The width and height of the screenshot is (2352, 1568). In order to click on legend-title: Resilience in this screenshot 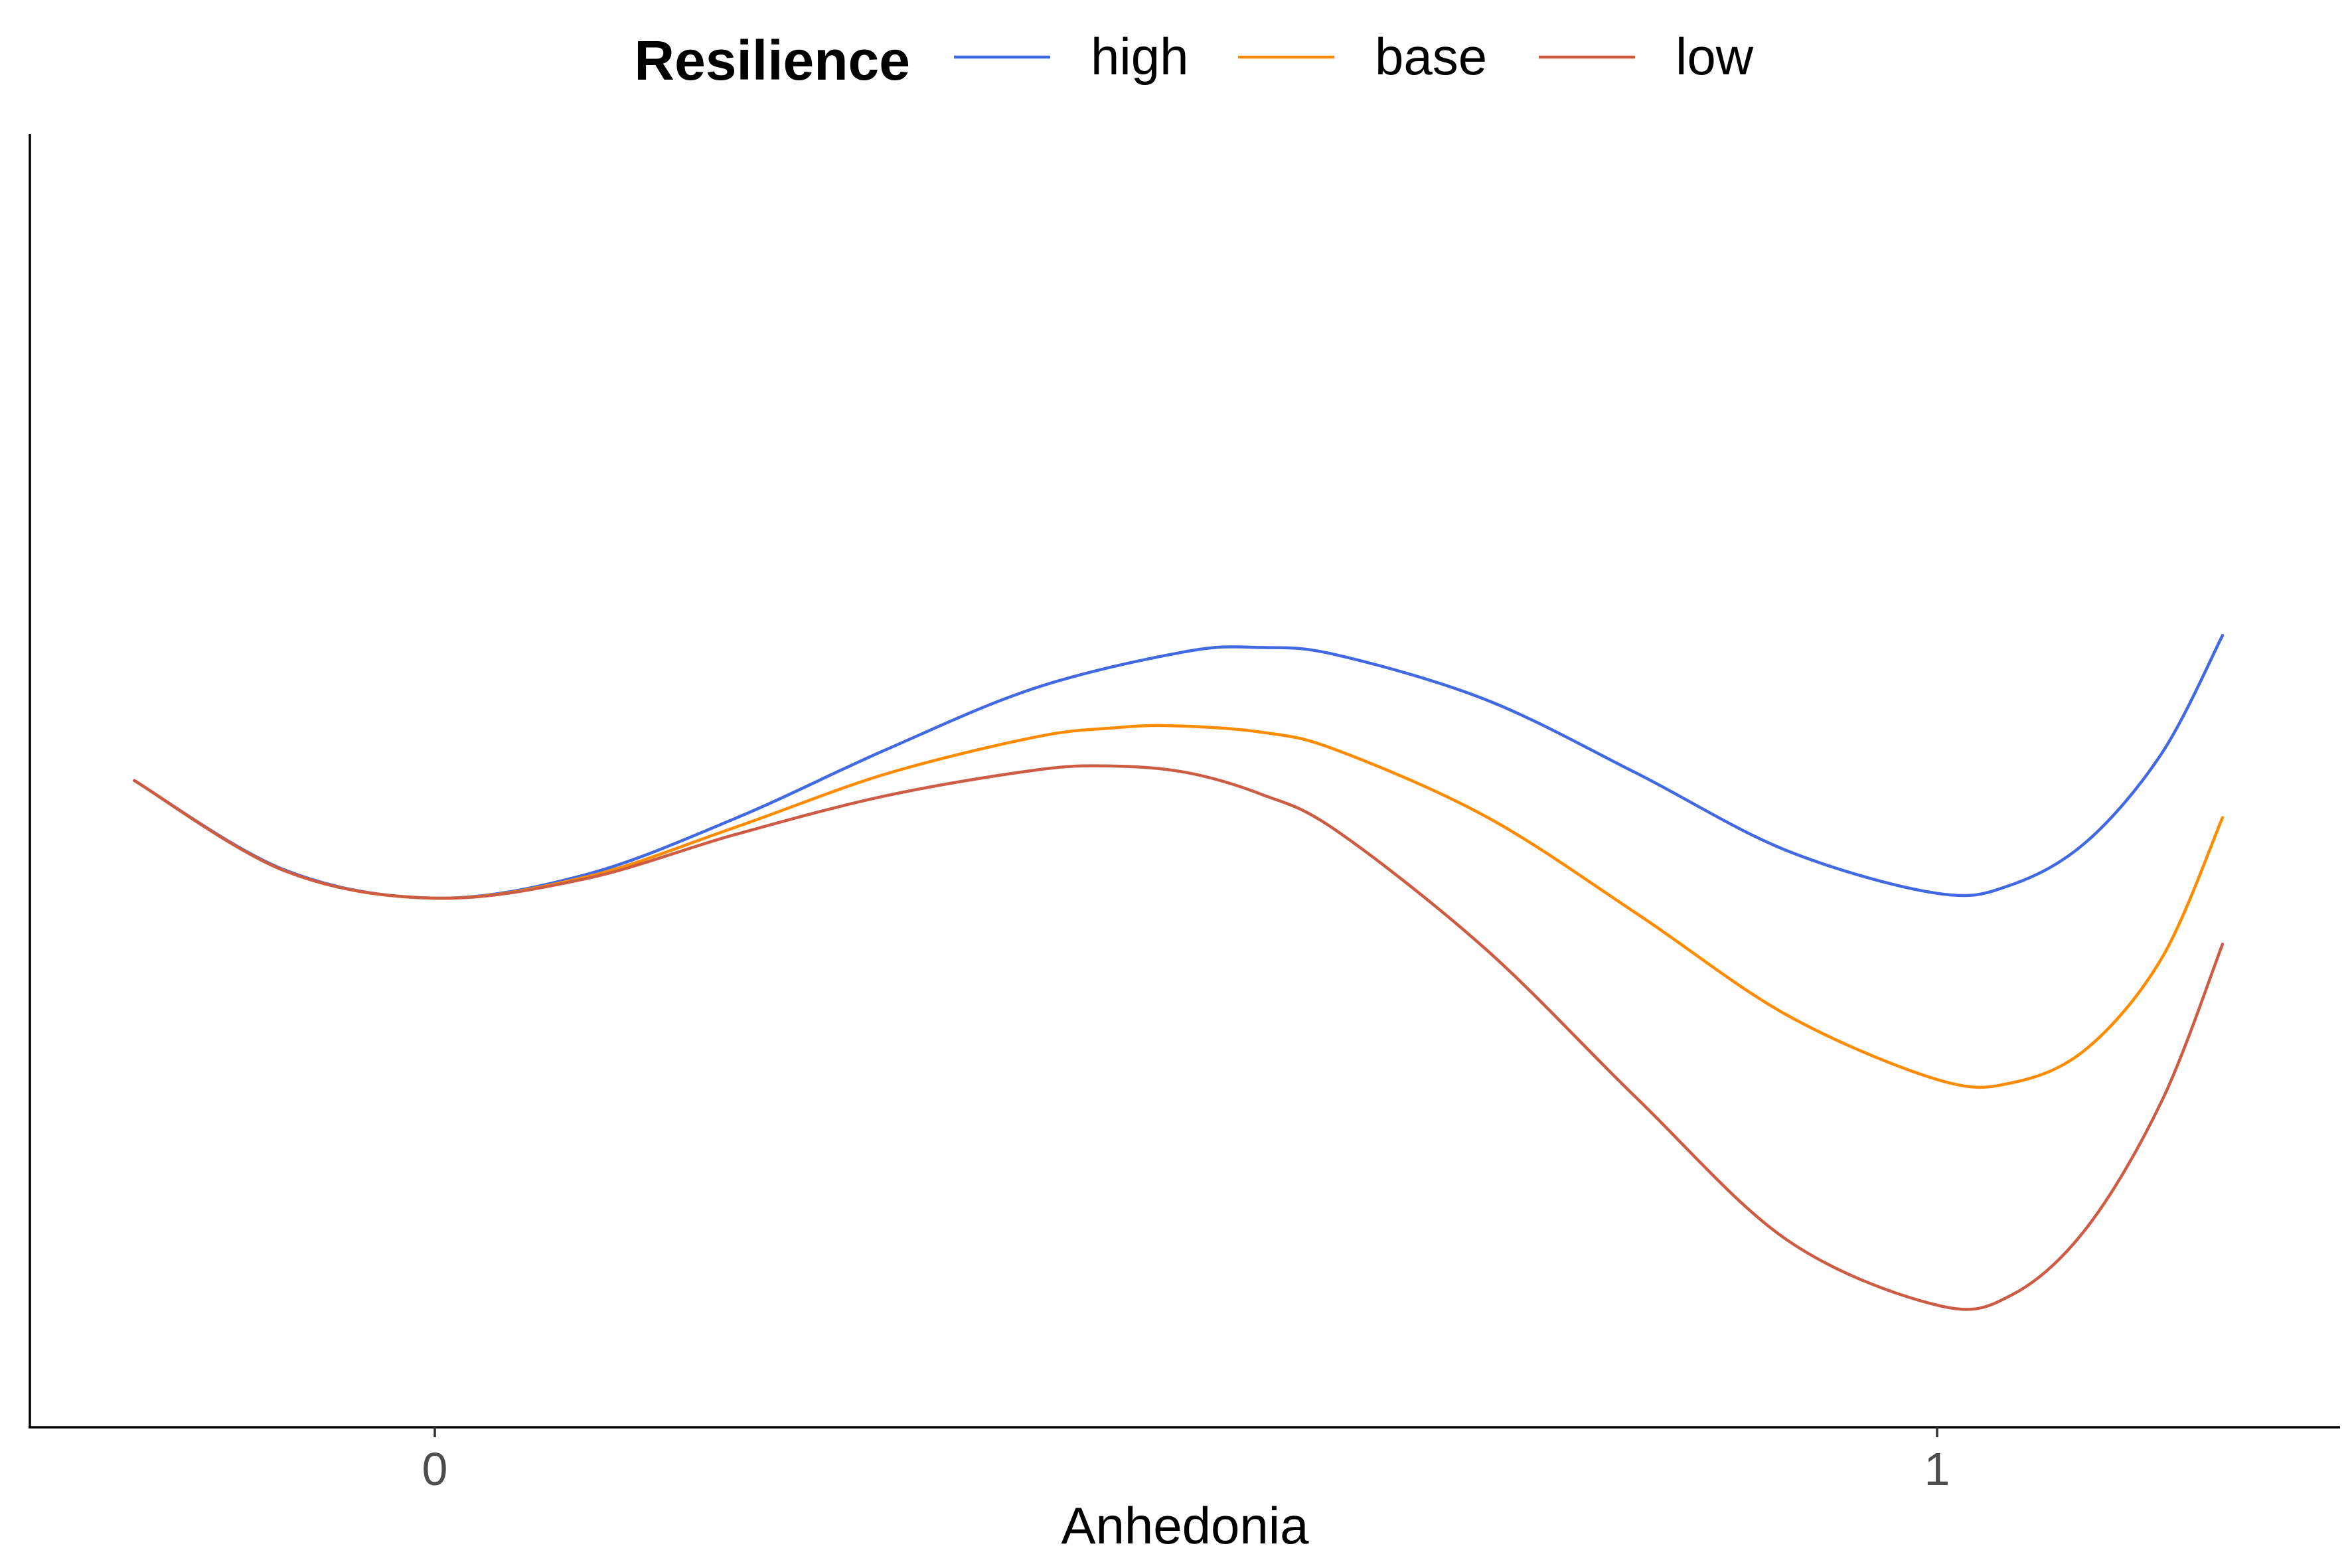, I will do `click(772, 61)`.